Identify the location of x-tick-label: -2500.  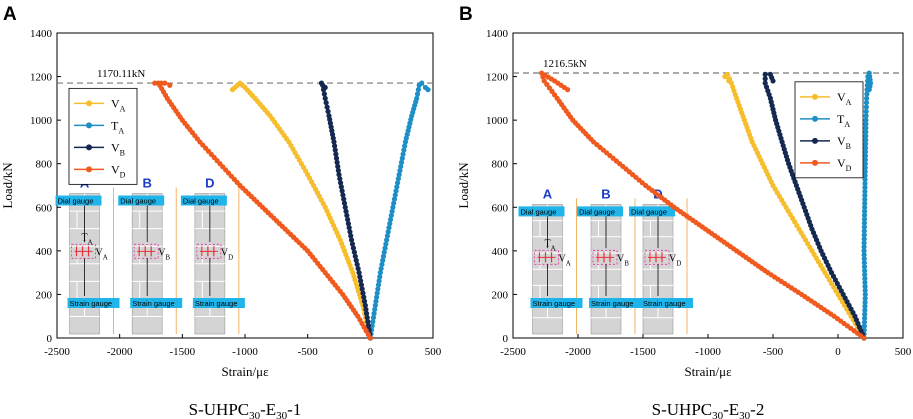
(57, 352).